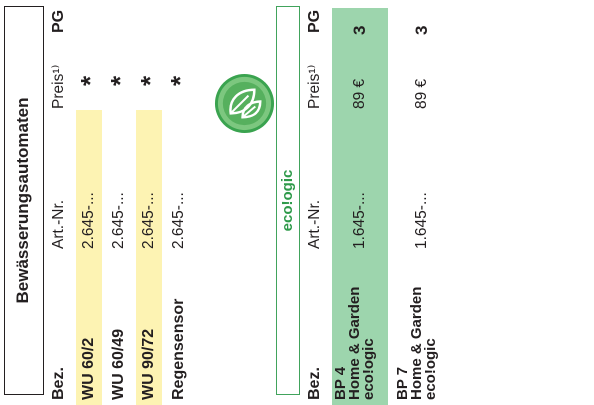  I want to click on section2-header-row: Bez. Art.-Nr. Preis¹⁾ PG, so click(315, 202).